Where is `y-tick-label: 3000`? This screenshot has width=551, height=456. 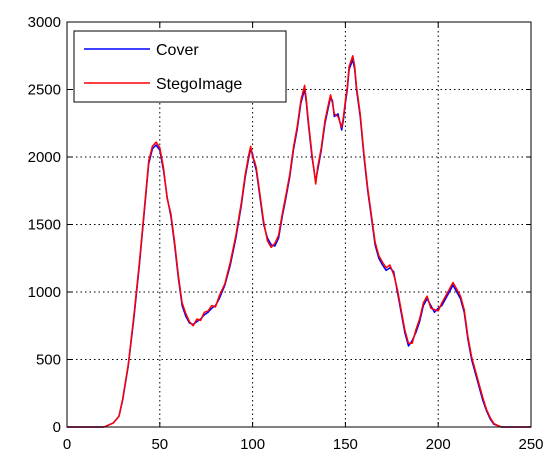 y-tick-label: 3000 is located at coordinates (44, 22).